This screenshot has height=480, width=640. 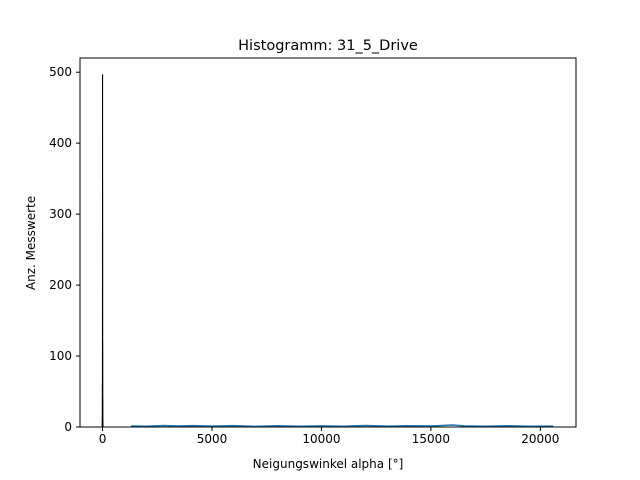 I want to click on y-tick-label: 0, so click(x=68, y=427).